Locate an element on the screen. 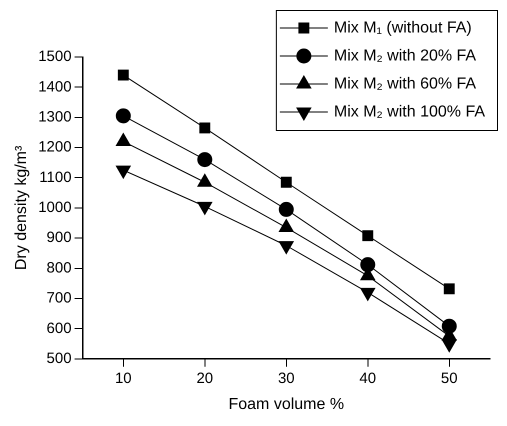 Image resolution: width=507 pixels, height=426 pixels. legend-label: Mix M₂ with 20% FA is located at coordinates (405, 55).